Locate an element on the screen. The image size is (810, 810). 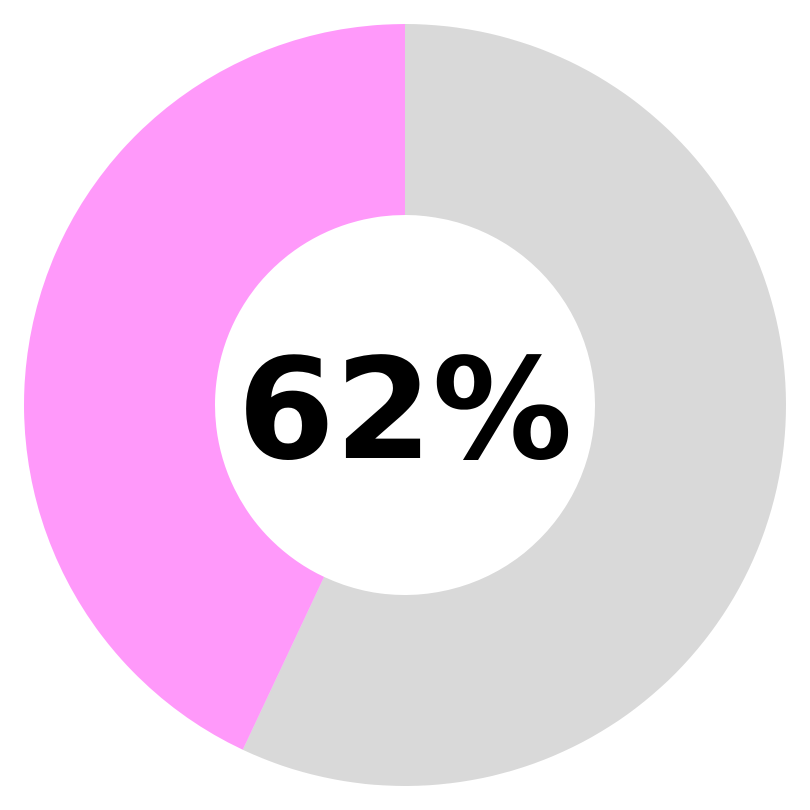
center-label: 62% is located at coordinates (404, 410).